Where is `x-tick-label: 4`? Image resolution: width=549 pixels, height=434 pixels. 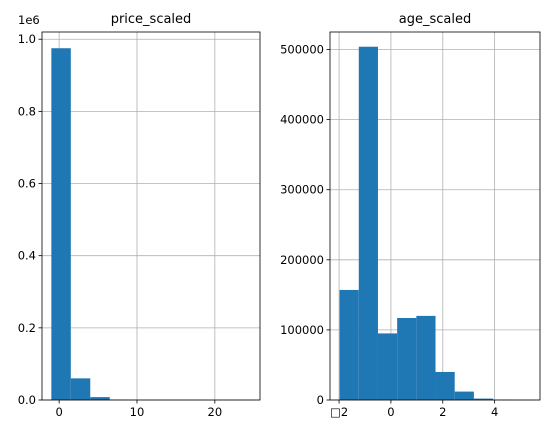 x-tick-label: 4 is located at coordinates (494, 412).